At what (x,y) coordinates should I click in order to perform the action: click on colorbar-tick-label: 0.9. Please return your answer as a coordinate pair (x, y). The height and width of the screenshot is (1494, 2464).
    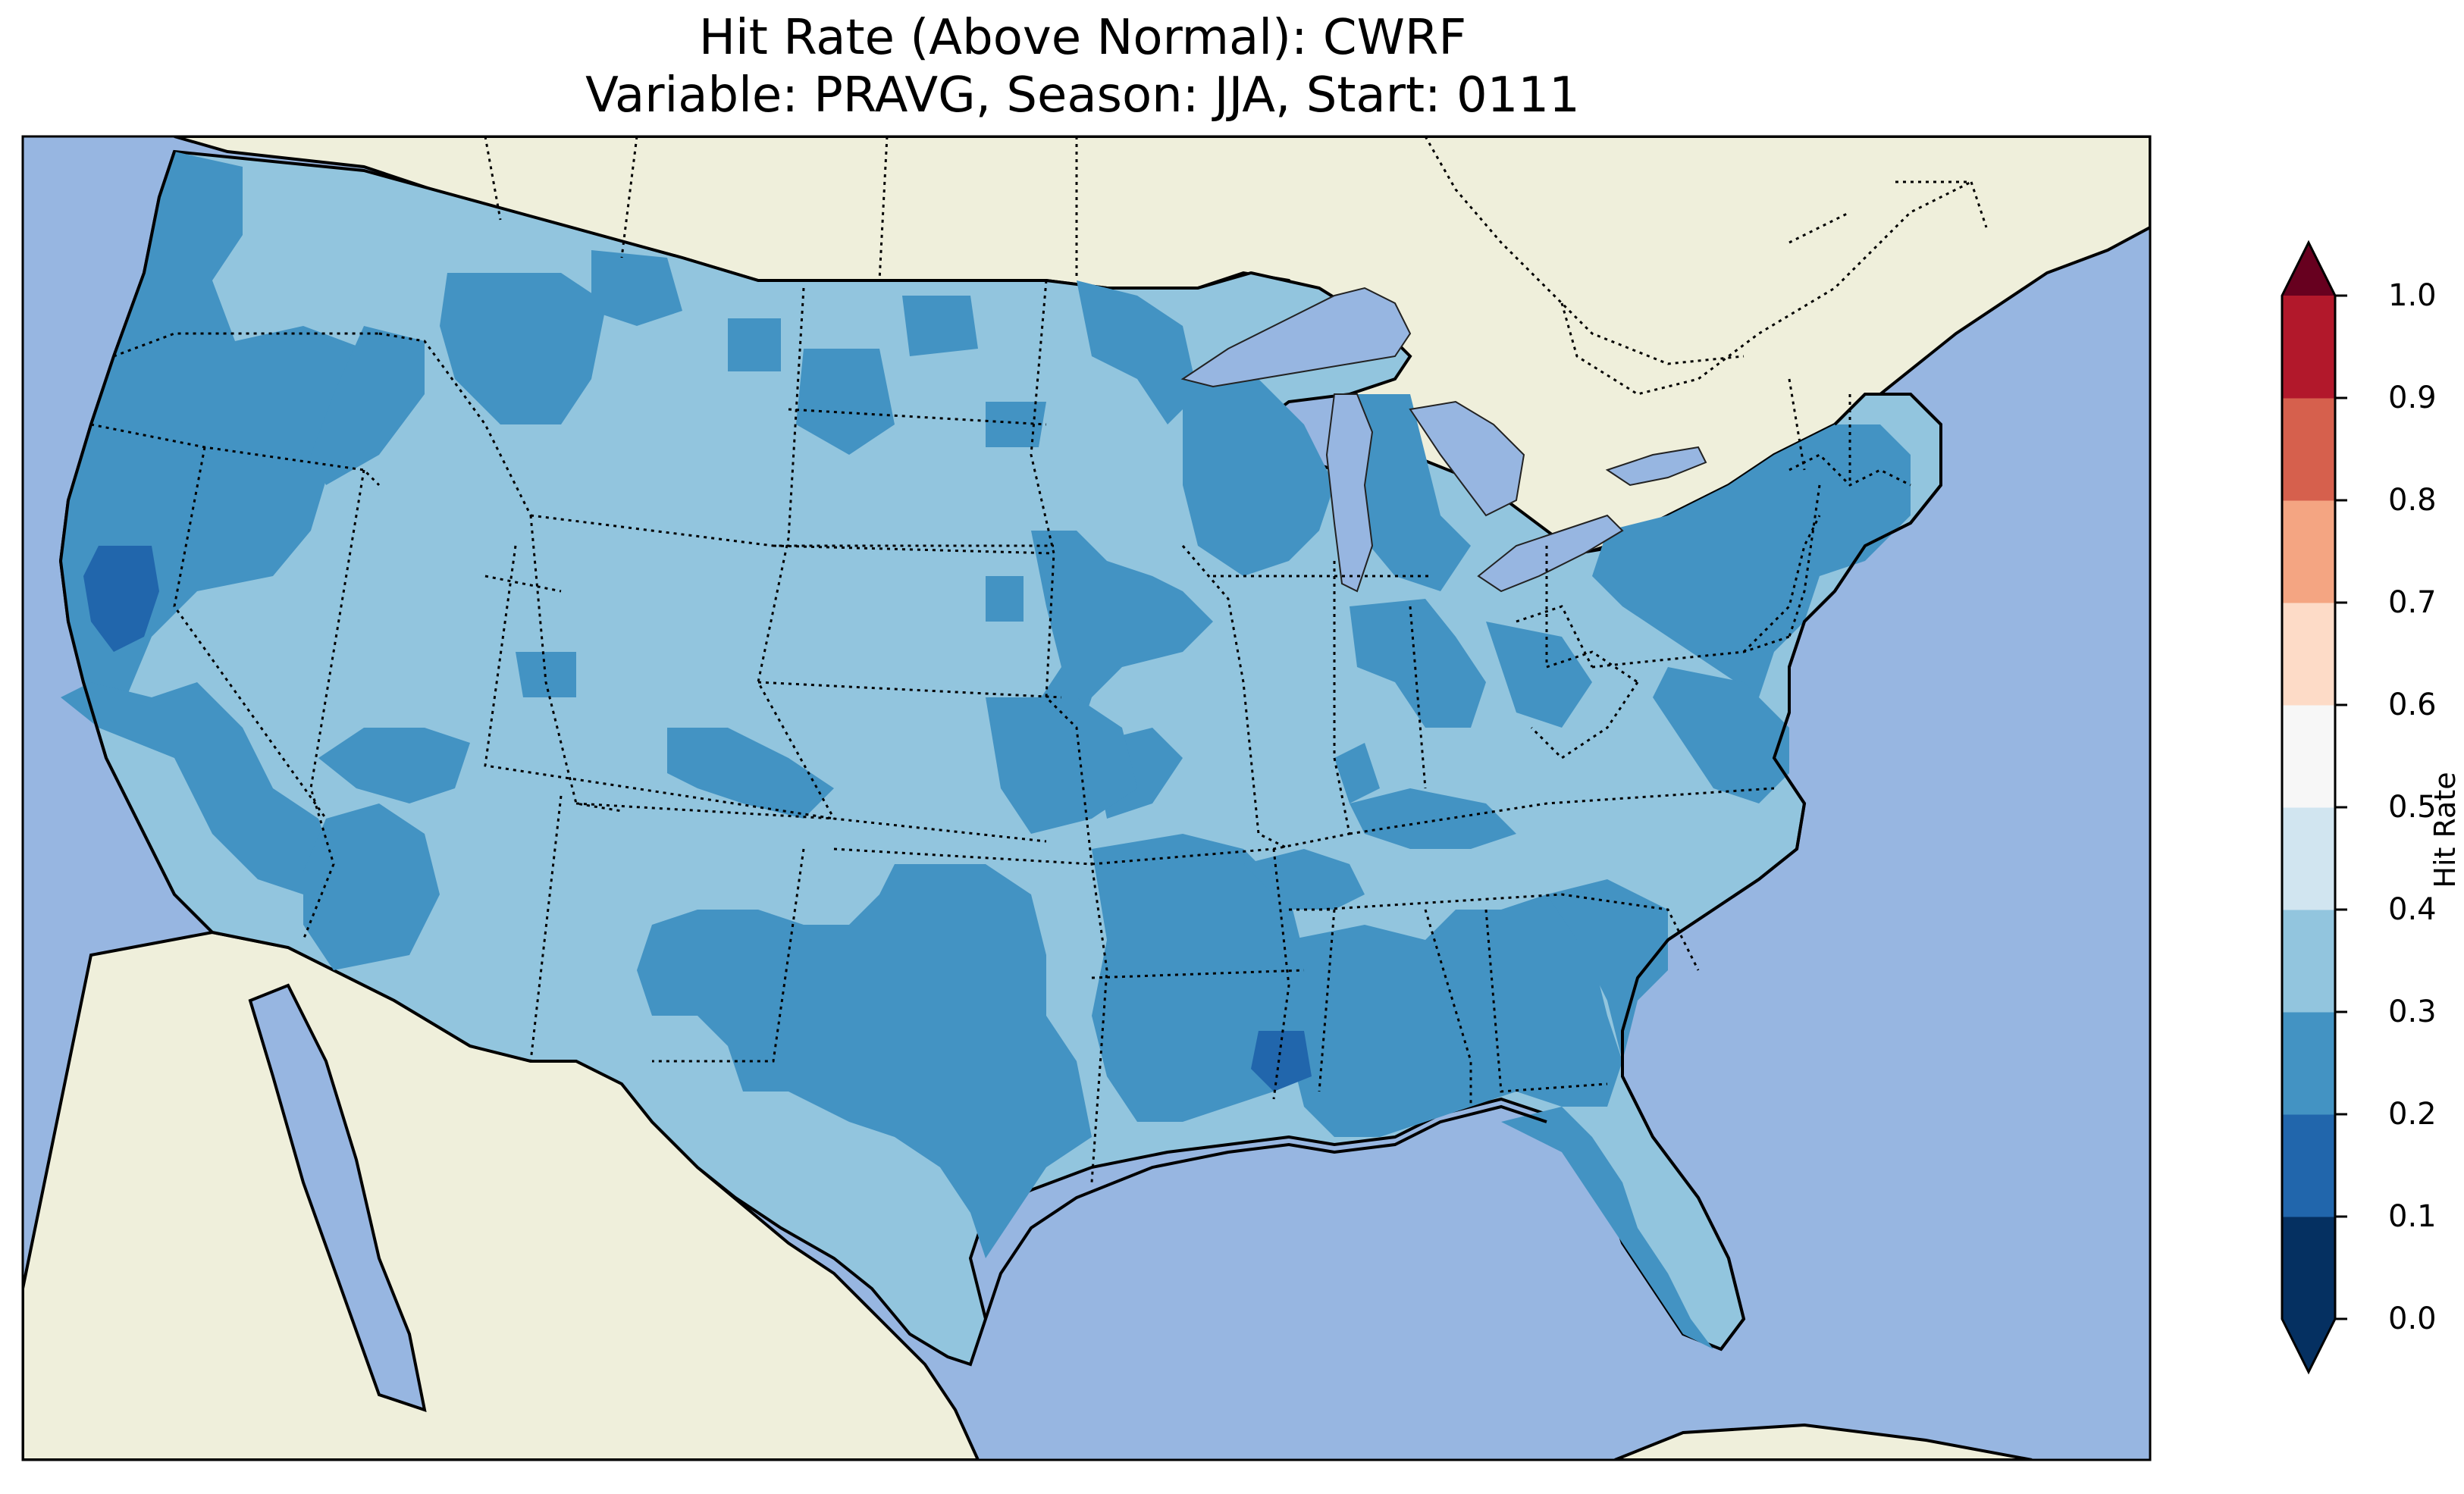
    Looking at the image, I should click on (2412, 398).